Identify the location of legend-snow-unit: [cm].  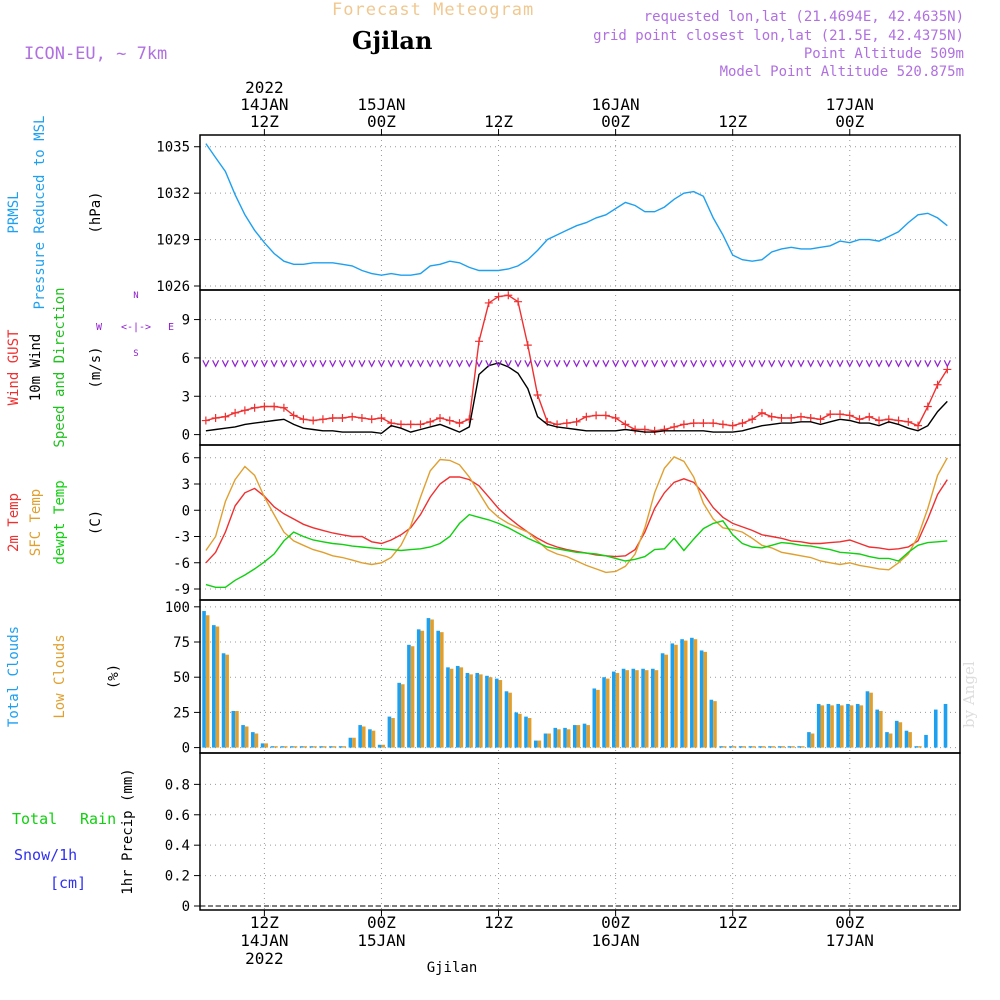
(68, 883).